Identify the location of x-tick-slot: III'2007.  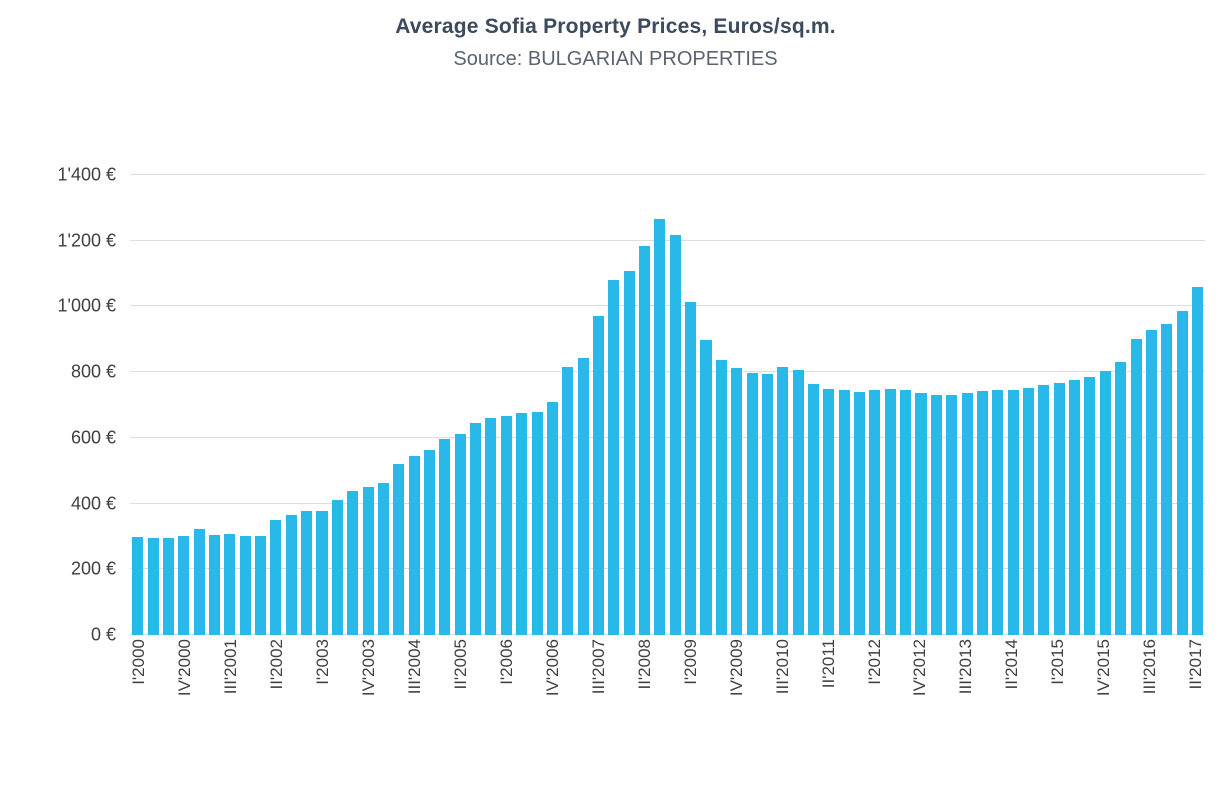
(598, 694).